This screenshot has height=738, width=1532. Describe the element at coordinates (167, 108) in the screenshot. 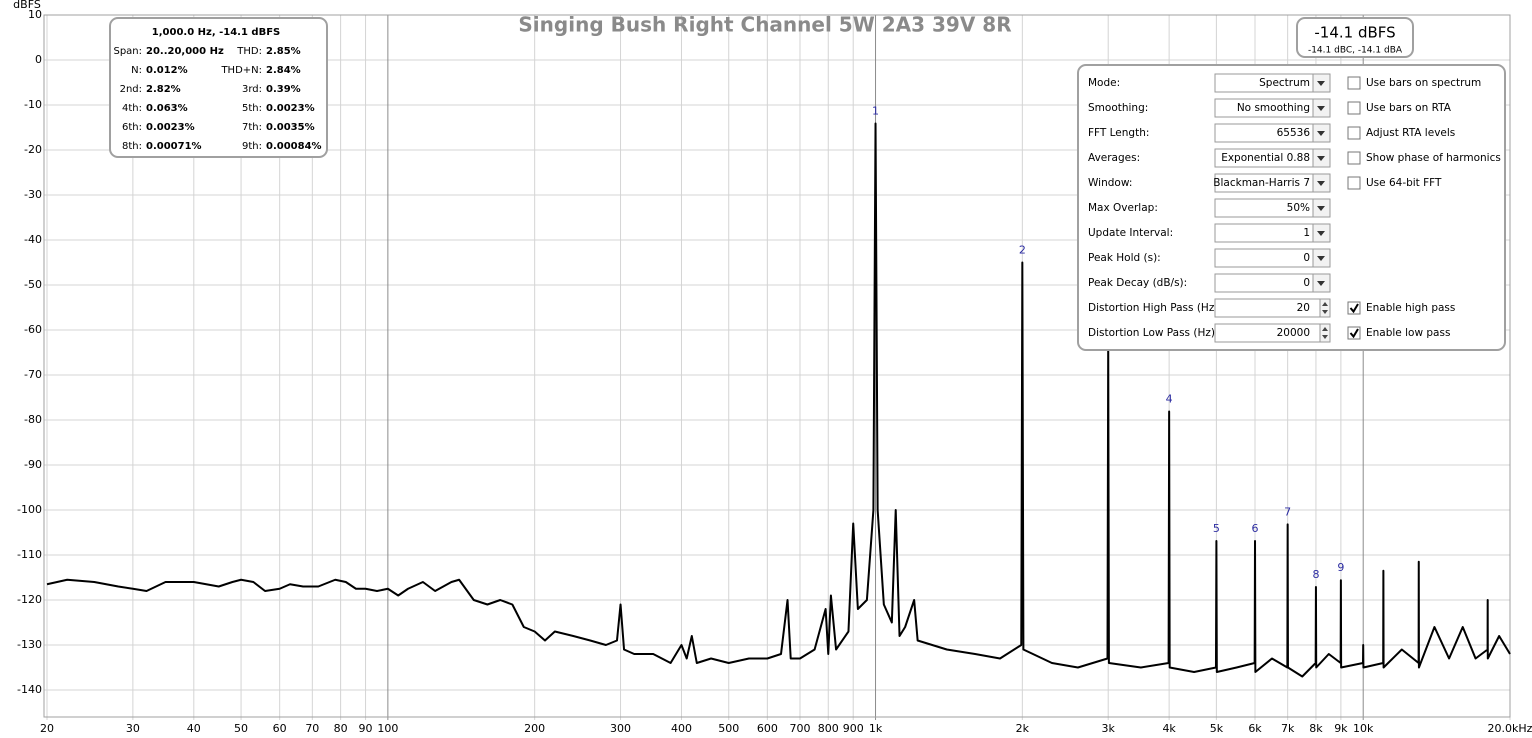

I see `info-value: 0.063%` at that location.